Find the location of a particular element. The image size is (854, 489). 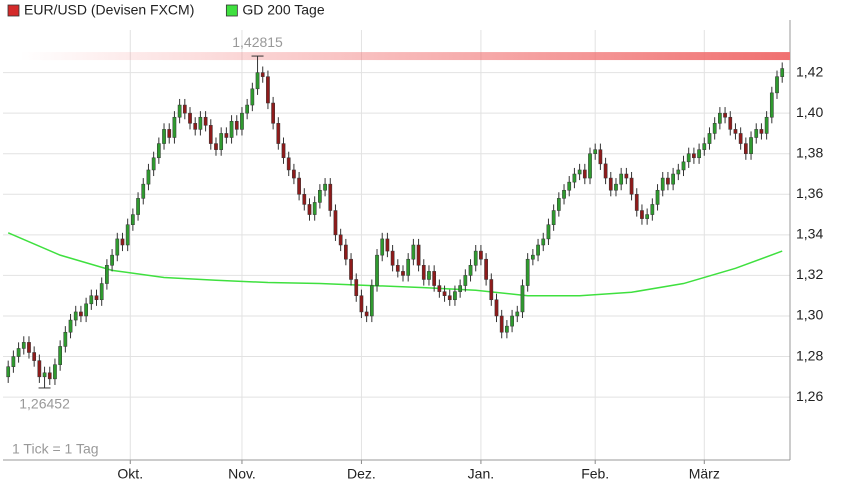

x-tick-label: März is located at coordinates (704, 474).